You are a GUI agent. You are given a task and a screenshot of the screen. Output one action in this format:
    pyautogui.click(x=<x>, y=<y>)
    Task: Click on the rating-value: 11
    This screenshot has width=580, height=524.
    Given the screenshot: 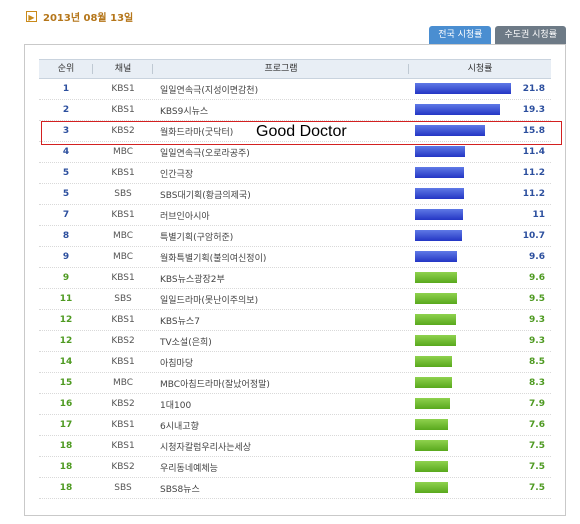 What is the action you would take?
    pyautogui.click(x=538, y=215)
    